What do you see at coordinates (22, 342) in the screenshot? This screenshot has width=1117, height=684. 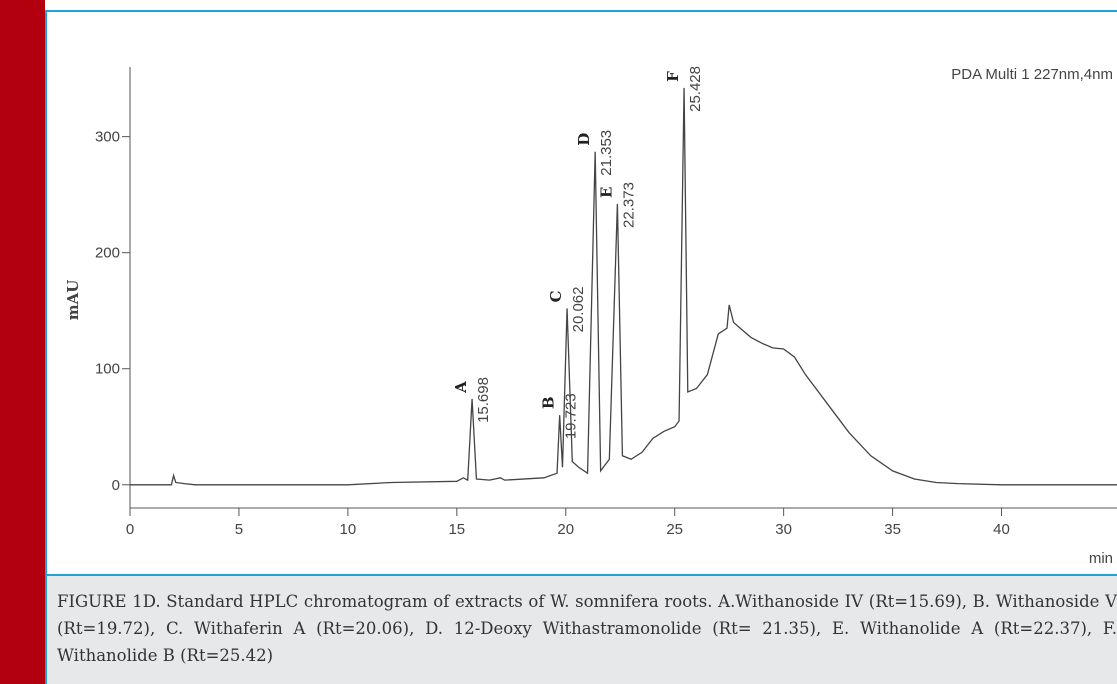 I see `side-bar` at bounding box center [22, 342].